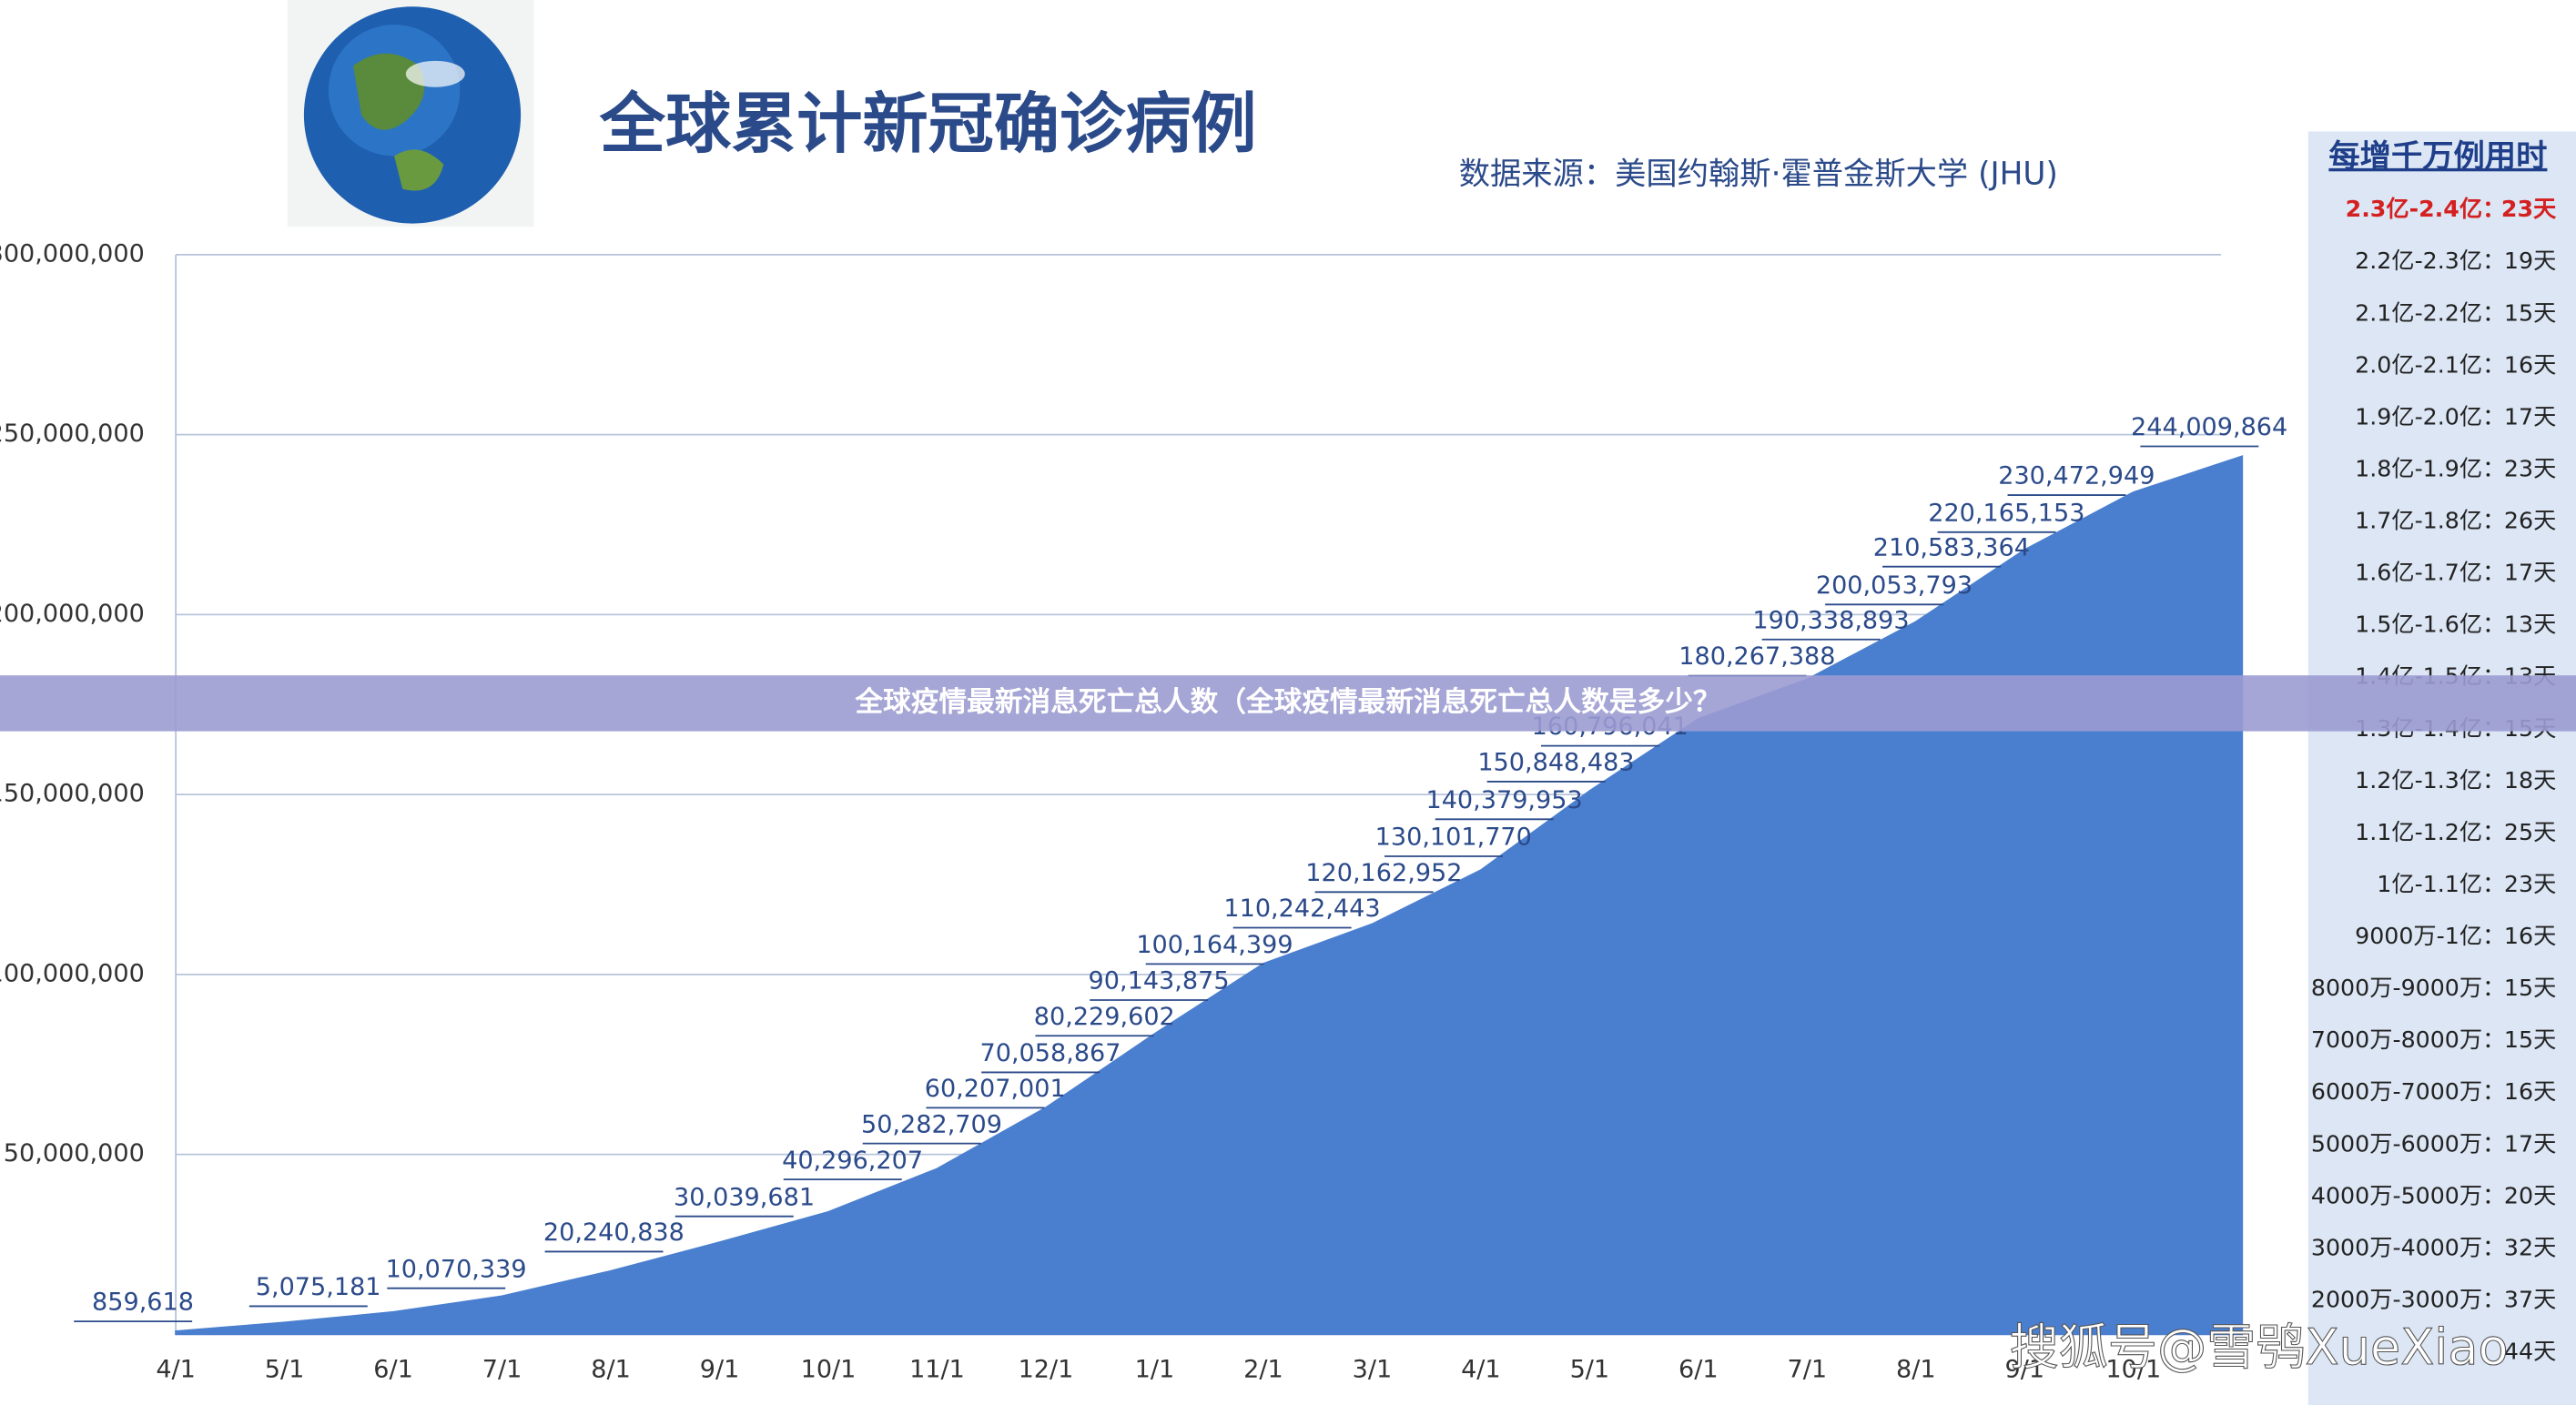 This screenshot has height=1405, width=2576. What do you see at coordinates (74, 1153) in the screenshot?
I see `y-tick-label: 50,000,000` at bounding box center [74, 1153].